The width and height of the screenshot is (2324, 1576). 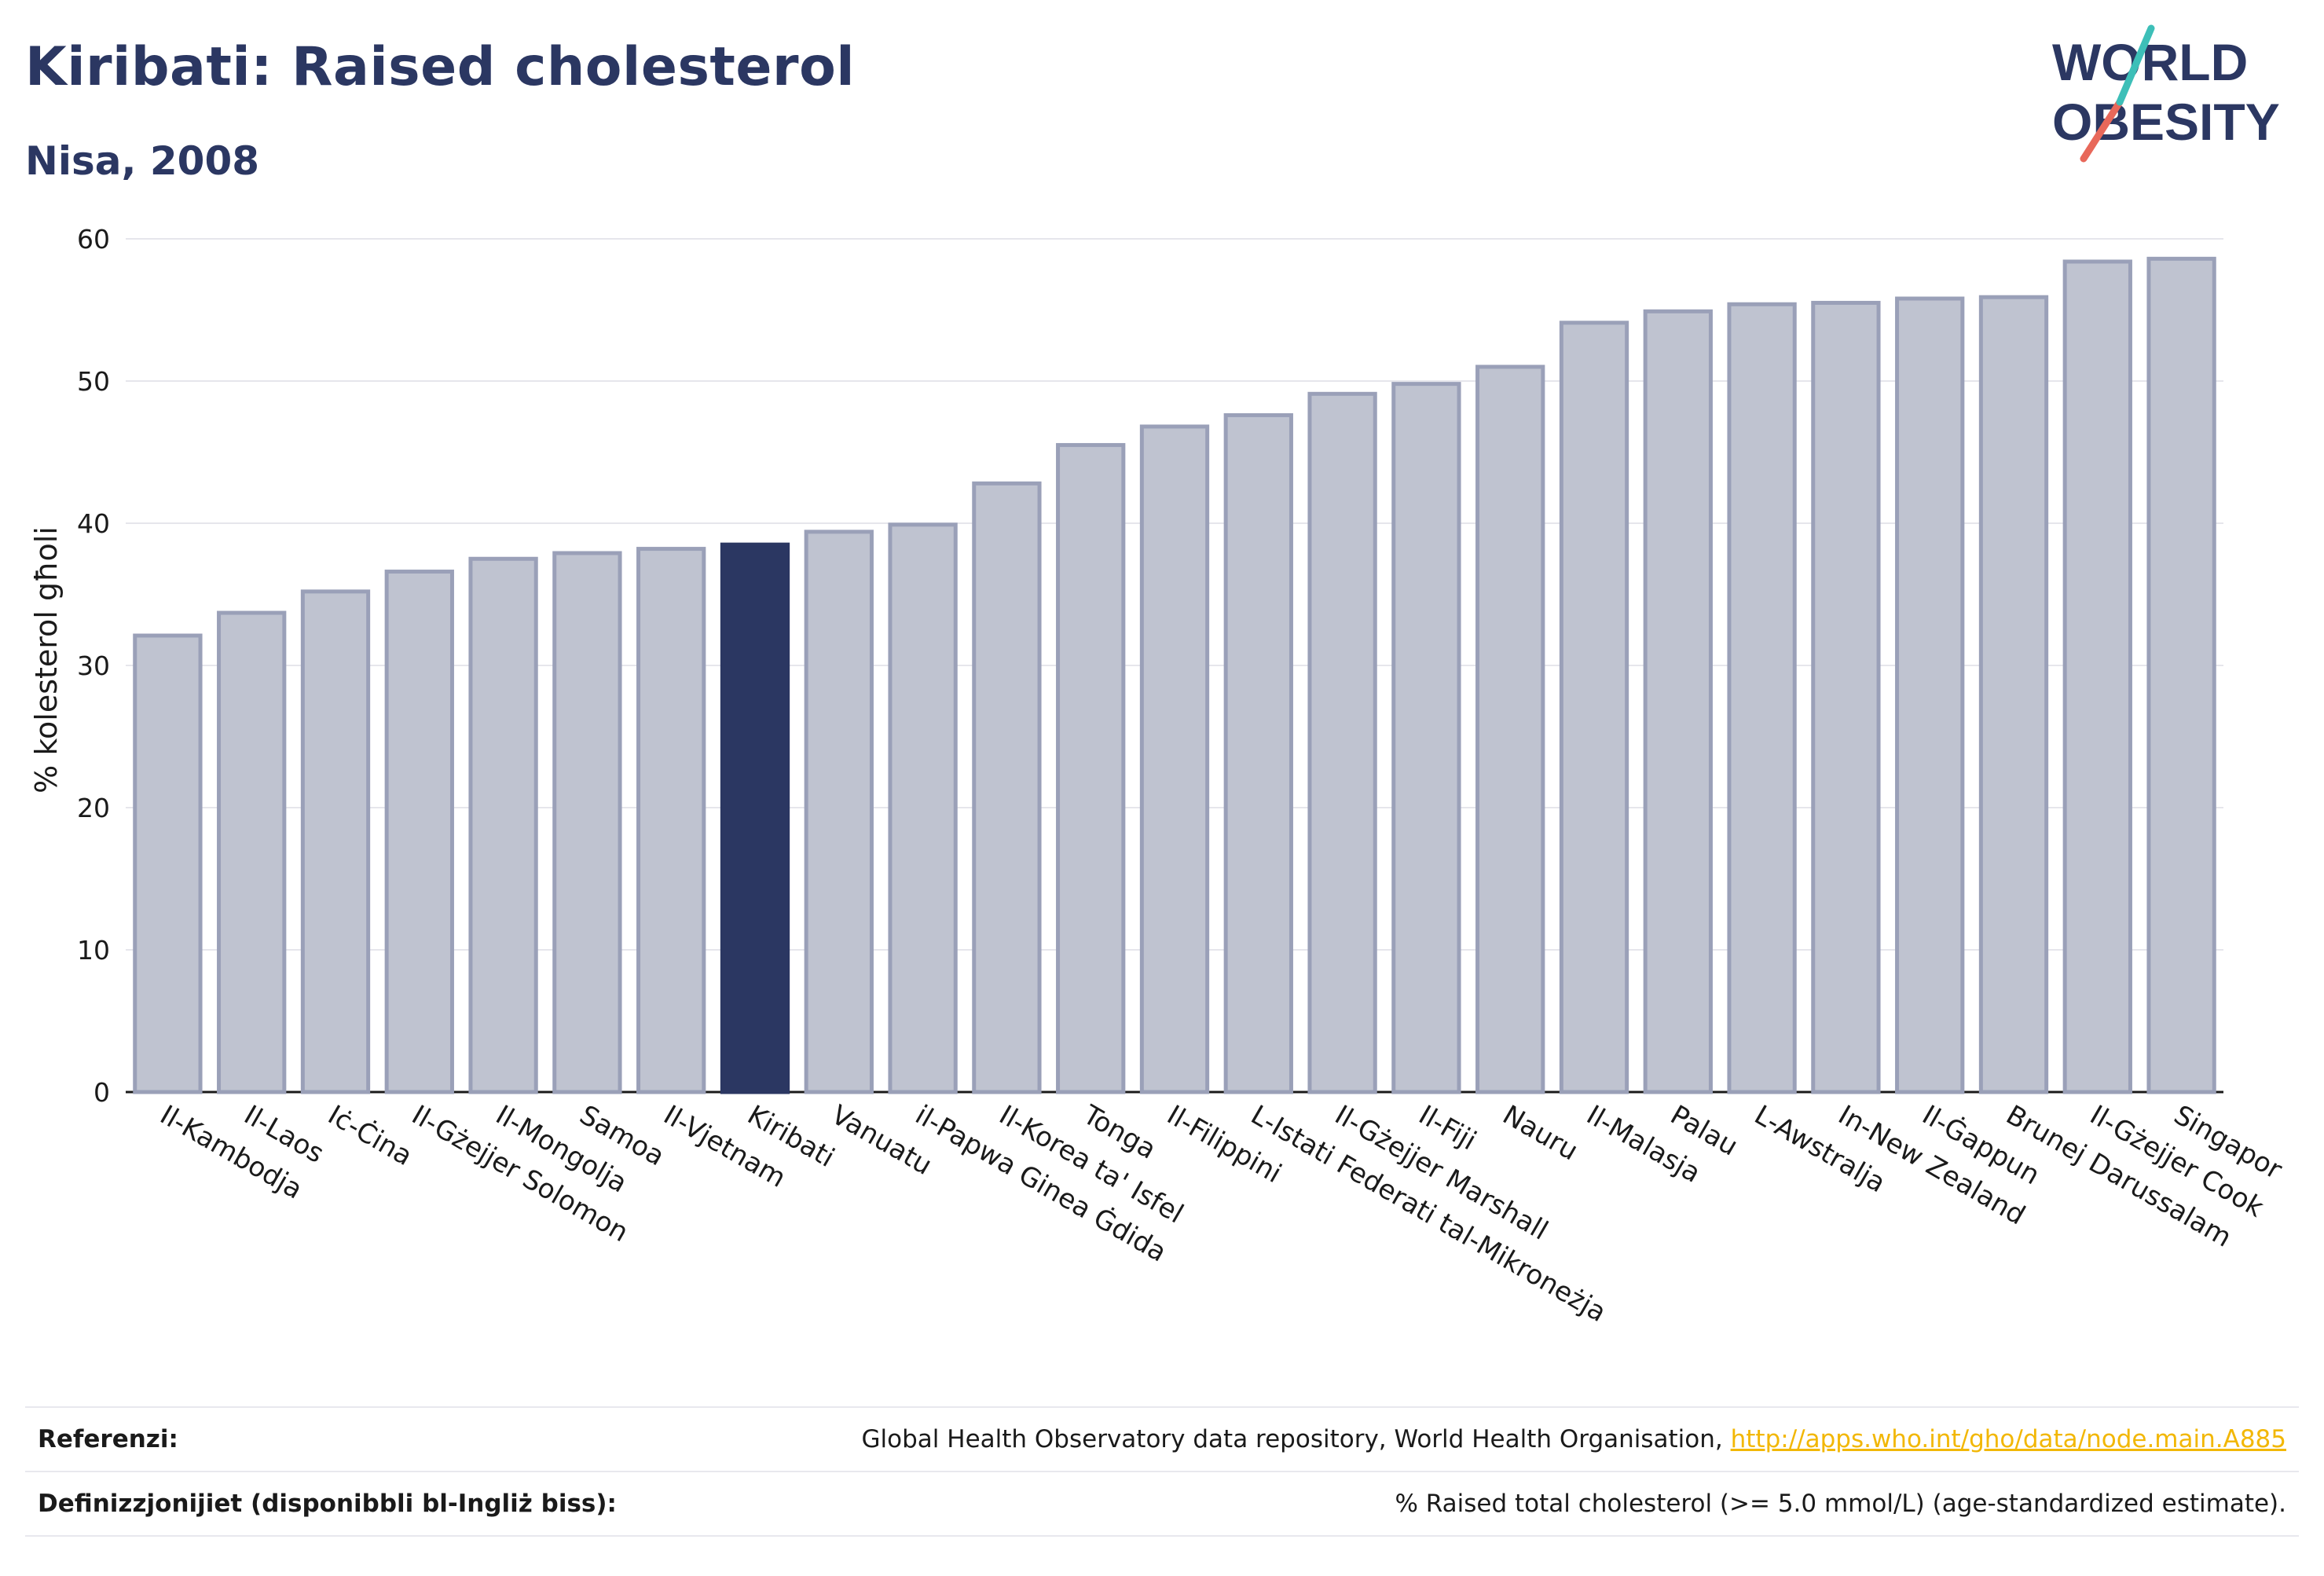 What do you see at coordinates (93, 808) in the screenshot?
I see `y-tick-label: 20` at bounding box center [93, 808].